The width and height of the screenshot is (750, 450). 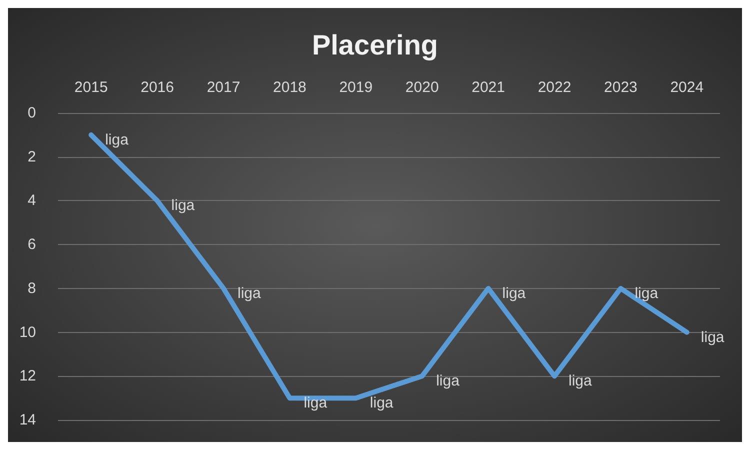 What do you see at coordinates (289, 87) in the screenshot?
I see `x-tick-label: 2018` at bounding box center [289, 87].